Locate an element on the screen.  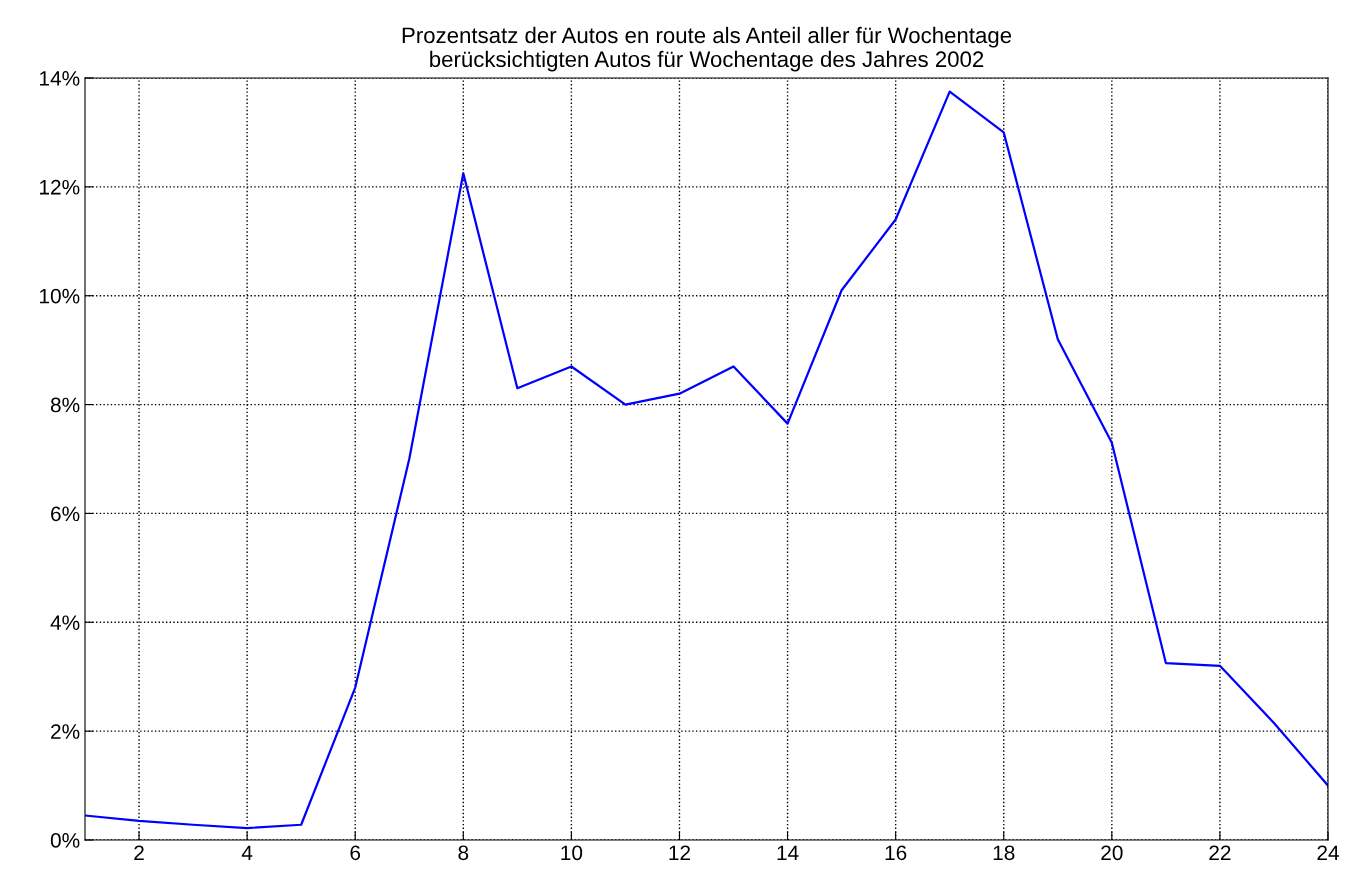
x-tick-label: 12 is located at coordinates (680, 852).